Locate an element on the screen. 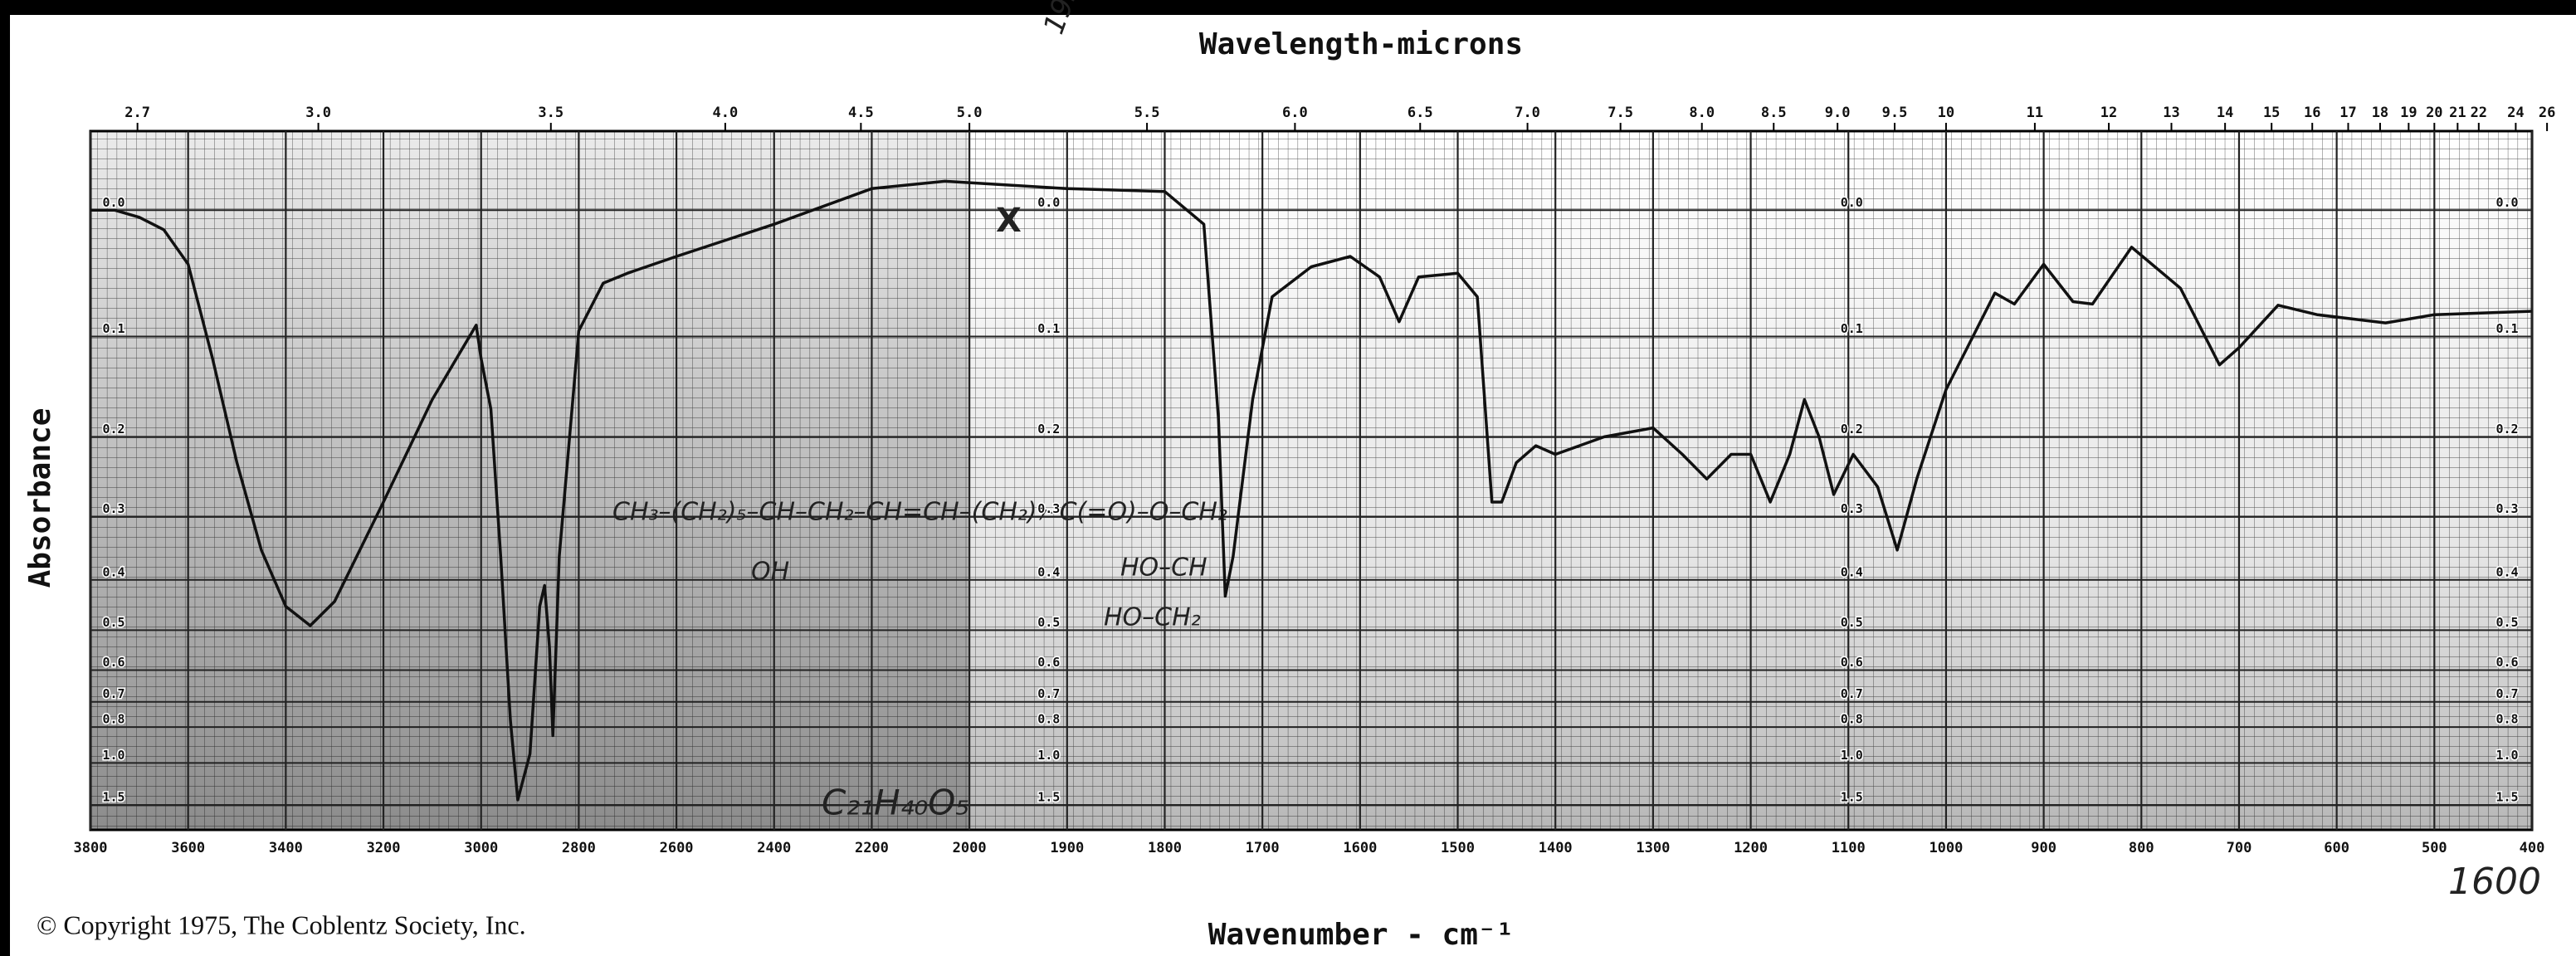 Image resolution: width=2576 pixels, height=956 pixels. x2-tick-label: 15 is located at coordinates (2272, 113).